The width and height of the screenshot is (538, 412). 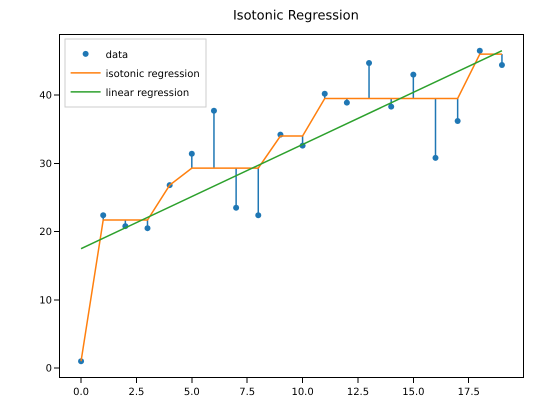 I want to click on x-tick-label: 17.5, so click(x=469, y=392).